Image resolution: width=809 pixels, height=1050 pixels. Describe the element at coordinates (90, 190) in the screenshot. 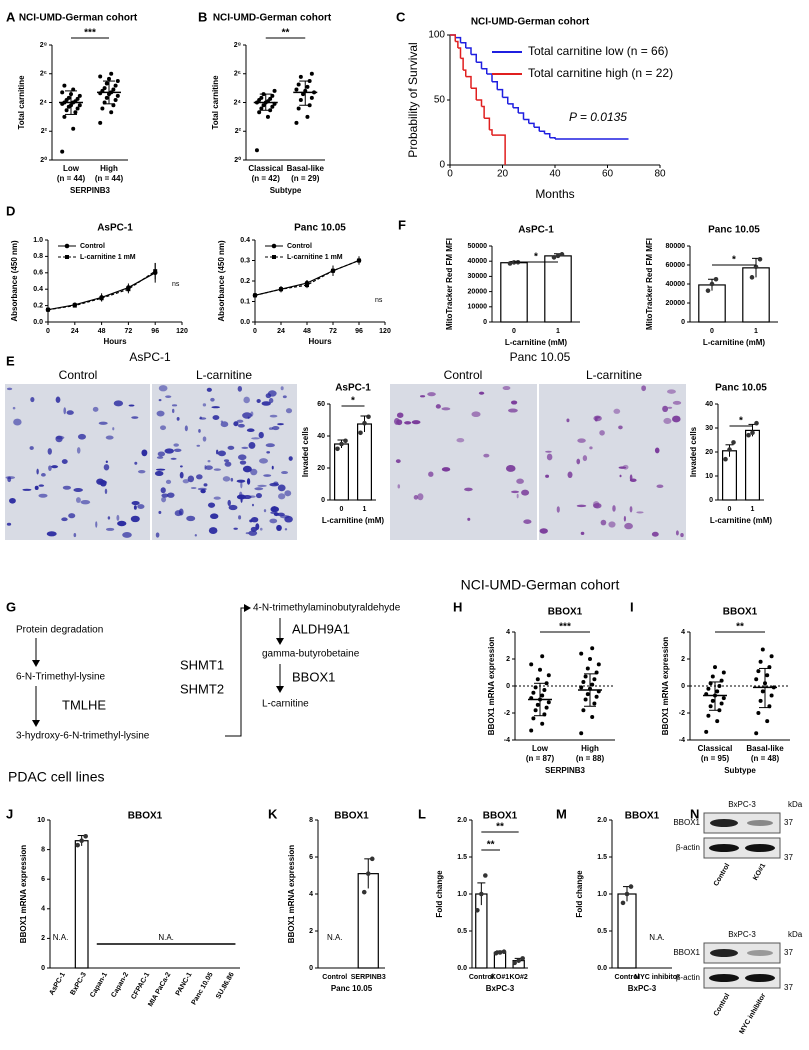

I see `x-axis-label: SERPINB3` at that location.